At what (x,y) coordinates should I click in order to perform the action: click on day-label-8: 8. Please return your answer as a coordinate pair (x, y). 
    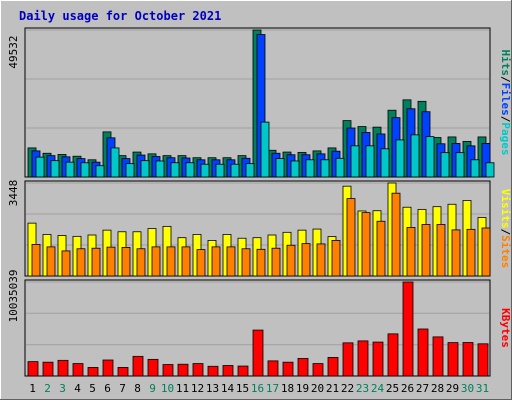
    Looking at the image, I should click on (137, 388).